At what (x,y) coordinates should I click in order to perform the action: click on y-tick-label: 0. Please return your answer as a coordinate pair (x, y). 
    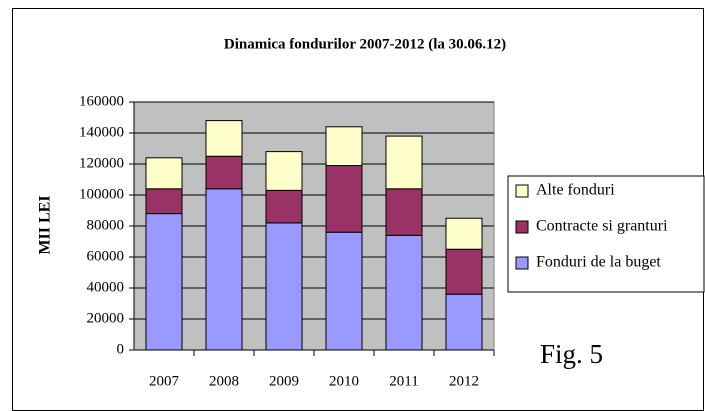
    Looking at the image, I should click on (121, 349).